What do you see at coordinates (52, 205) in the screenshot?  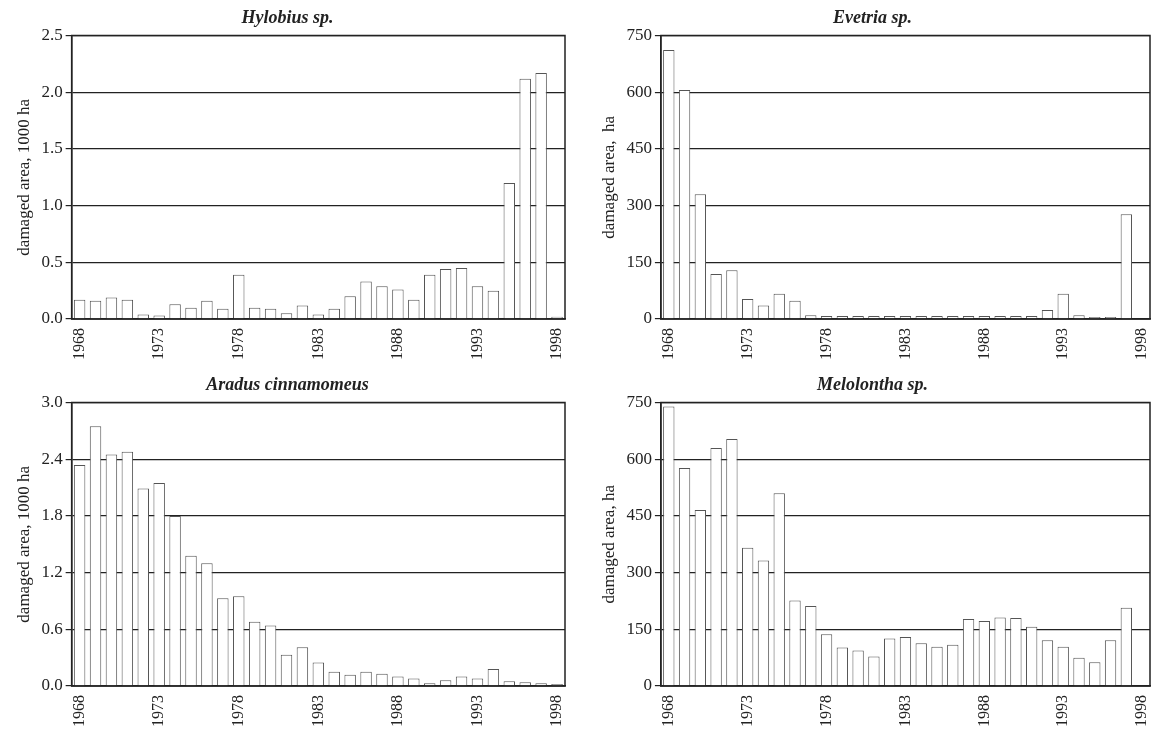 I see `y-tick-label: 1.0` at bounding box center [52, 205].